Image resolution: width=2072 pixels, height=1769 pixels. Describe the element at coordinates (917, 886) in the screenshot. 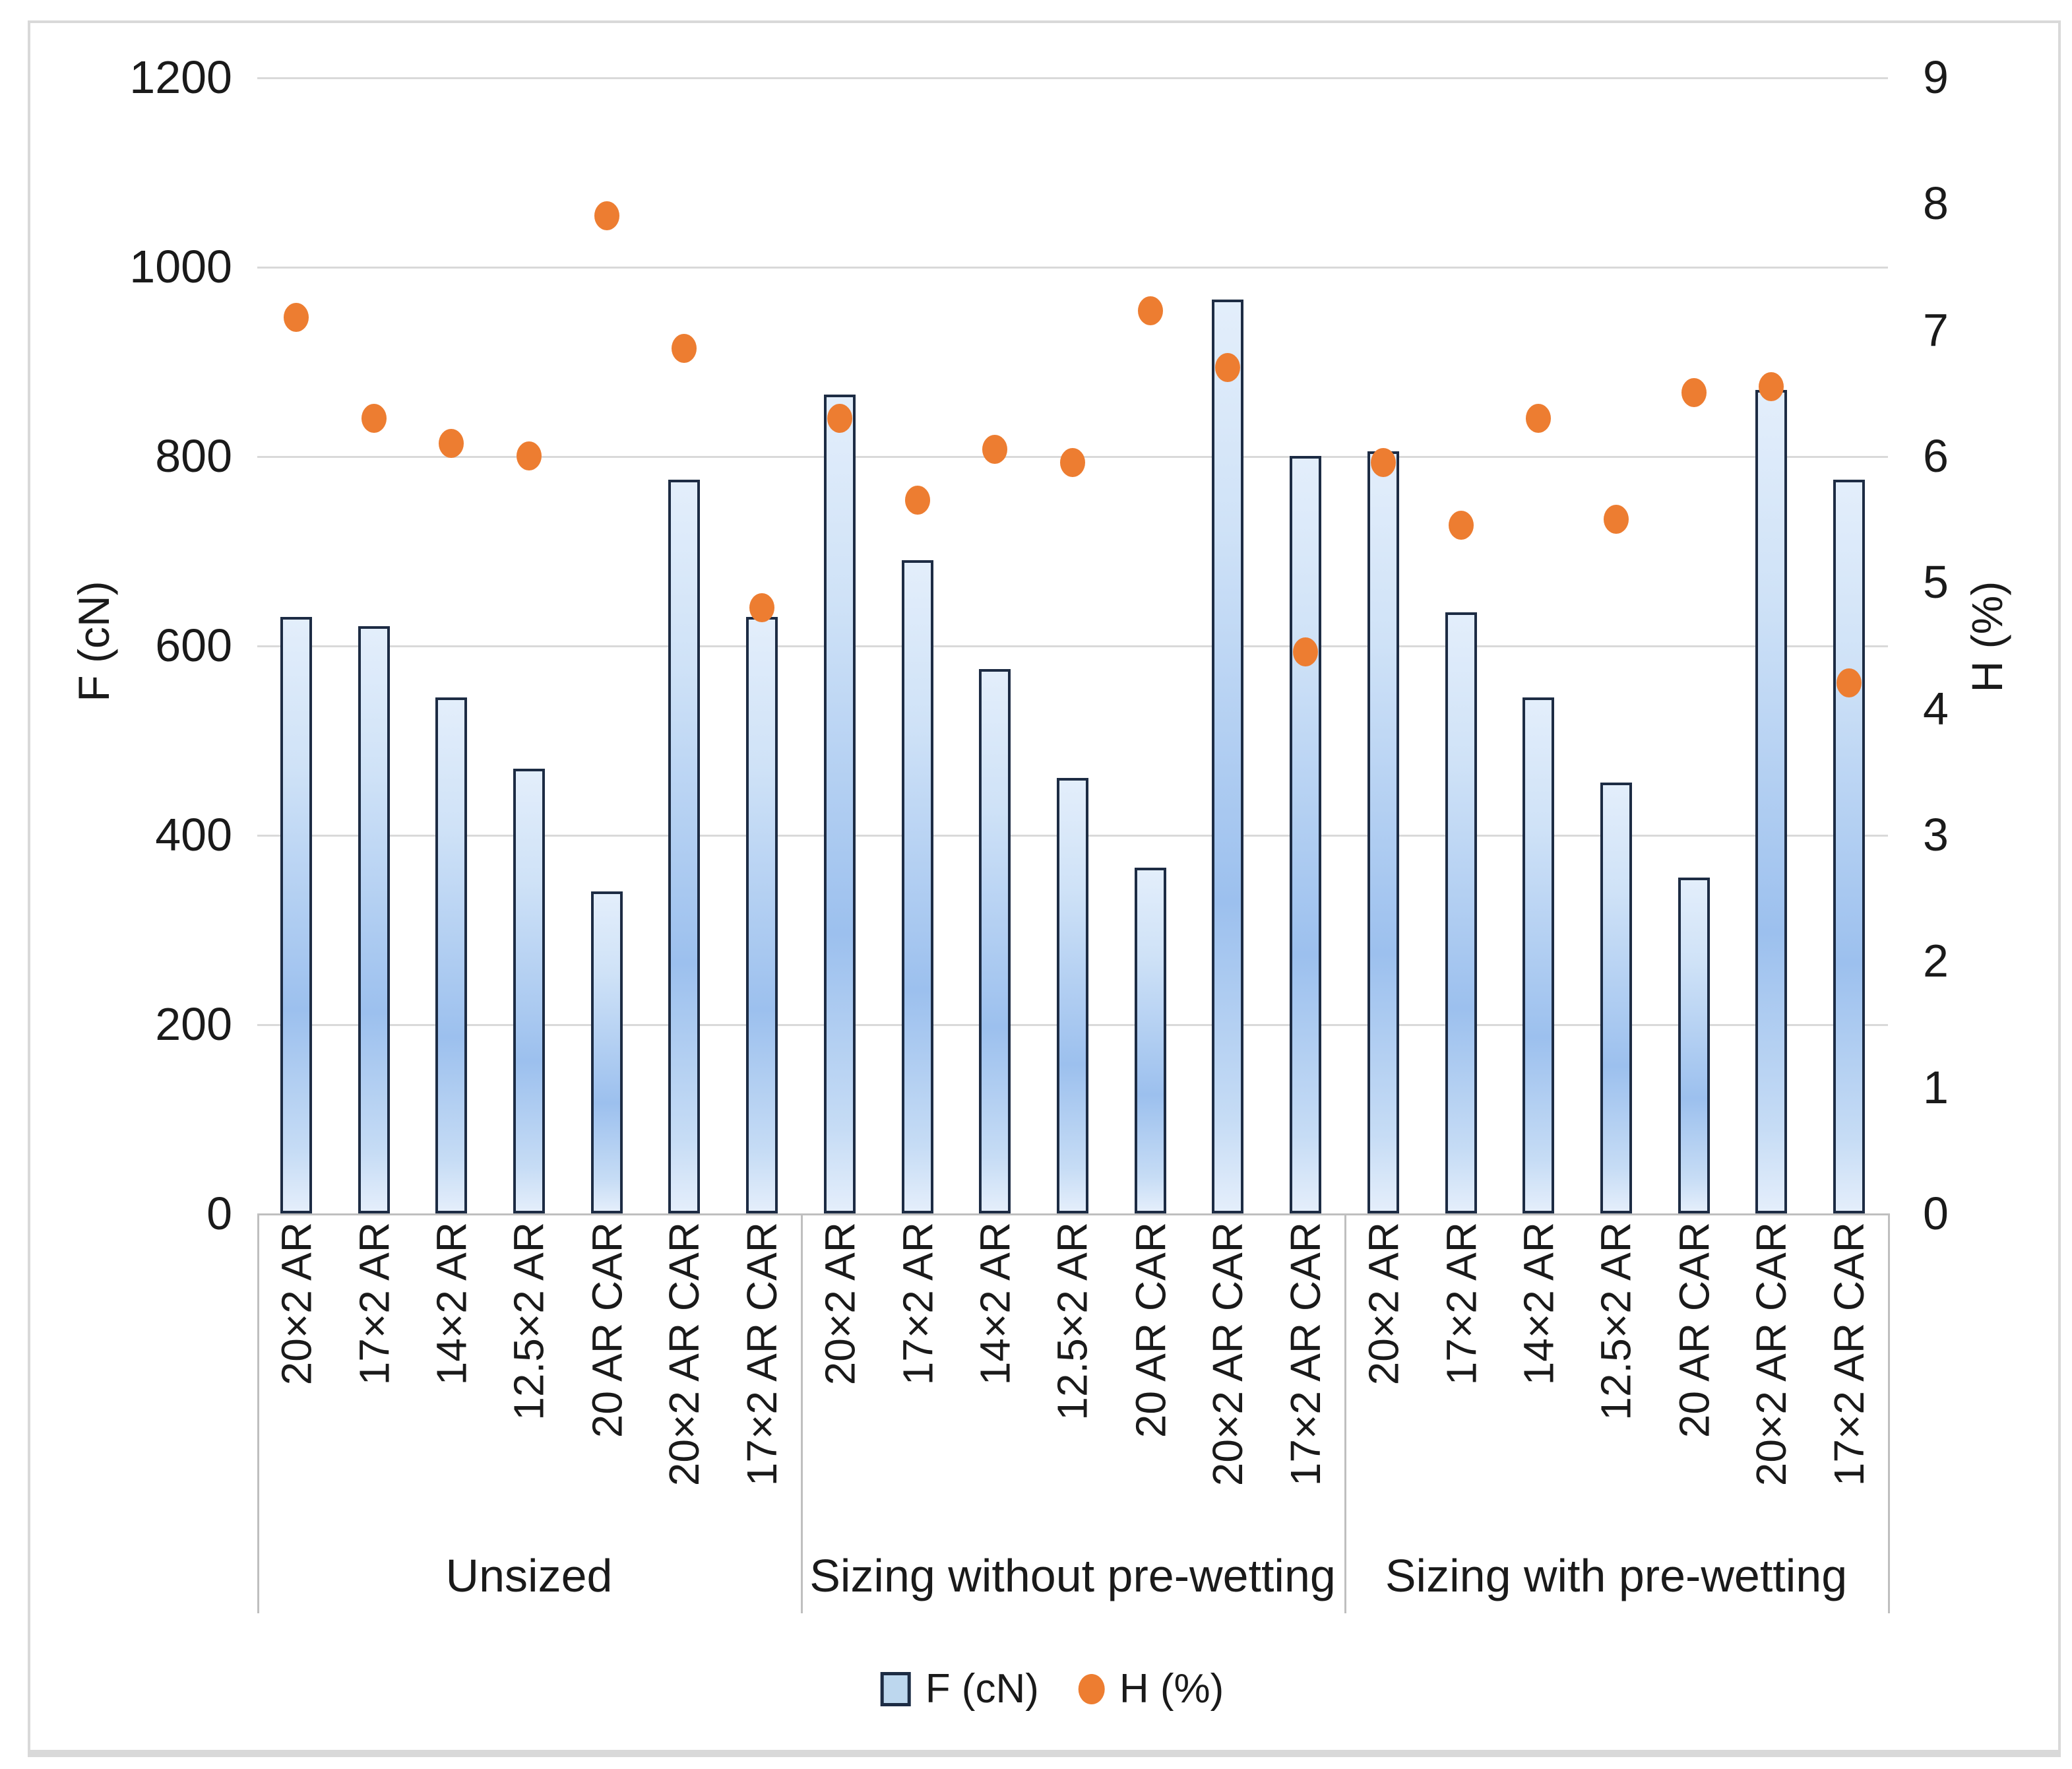

I see `bar-17×2-AR-g2` at that location.